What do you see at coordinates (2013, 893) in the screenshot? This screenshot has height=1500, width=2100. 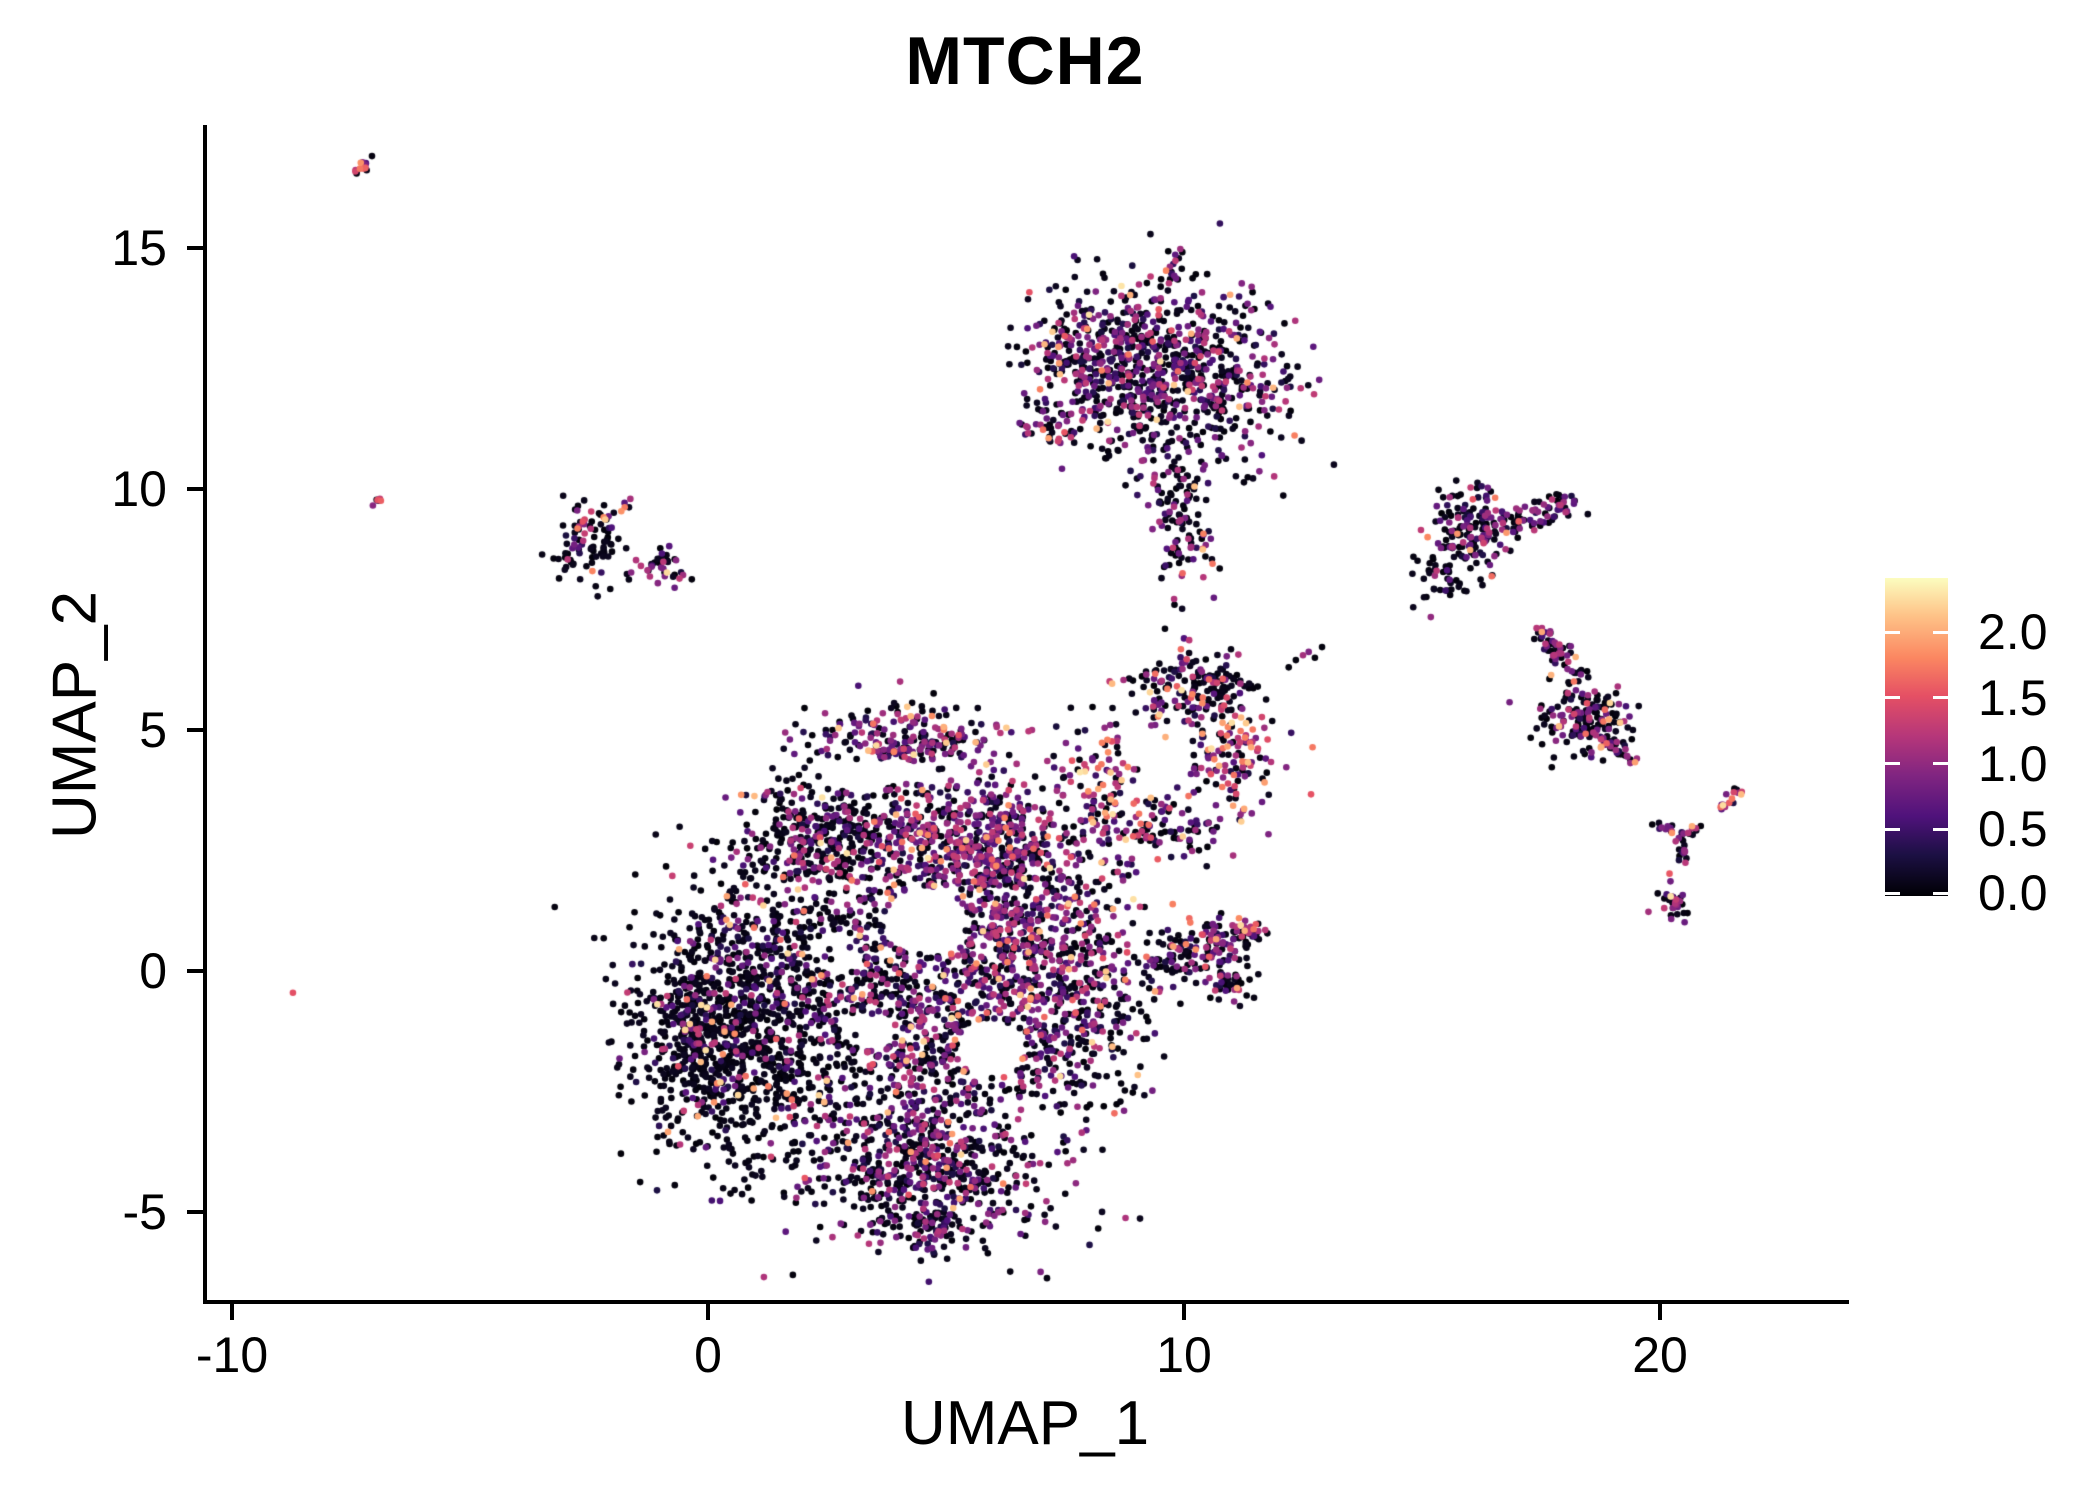 I see `colorbar-tick-label: 0.0` at bounding box center [2013, 893].